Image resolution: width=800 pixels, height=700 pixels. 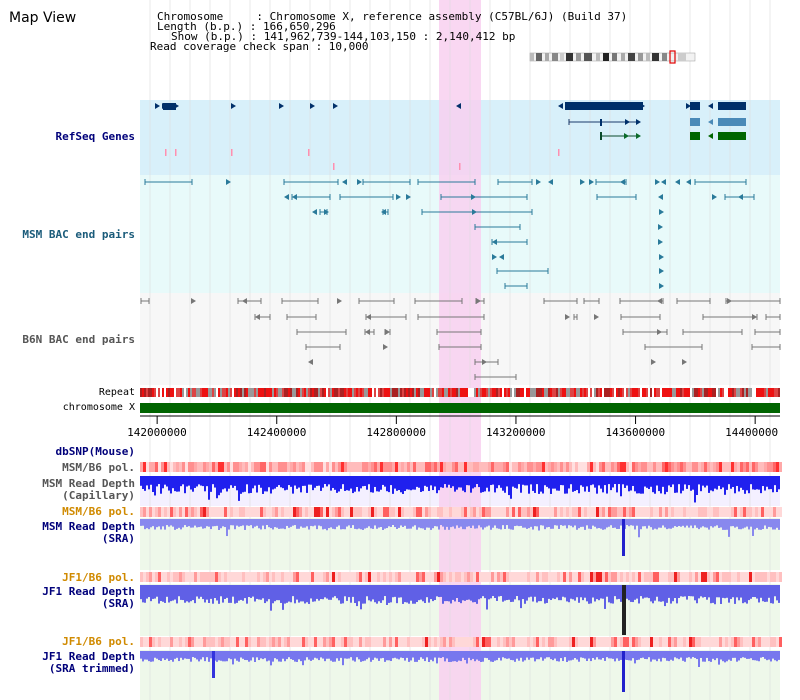 I want to click on jf1-trim-depth-bar-spike, so click(x=213, y=664).